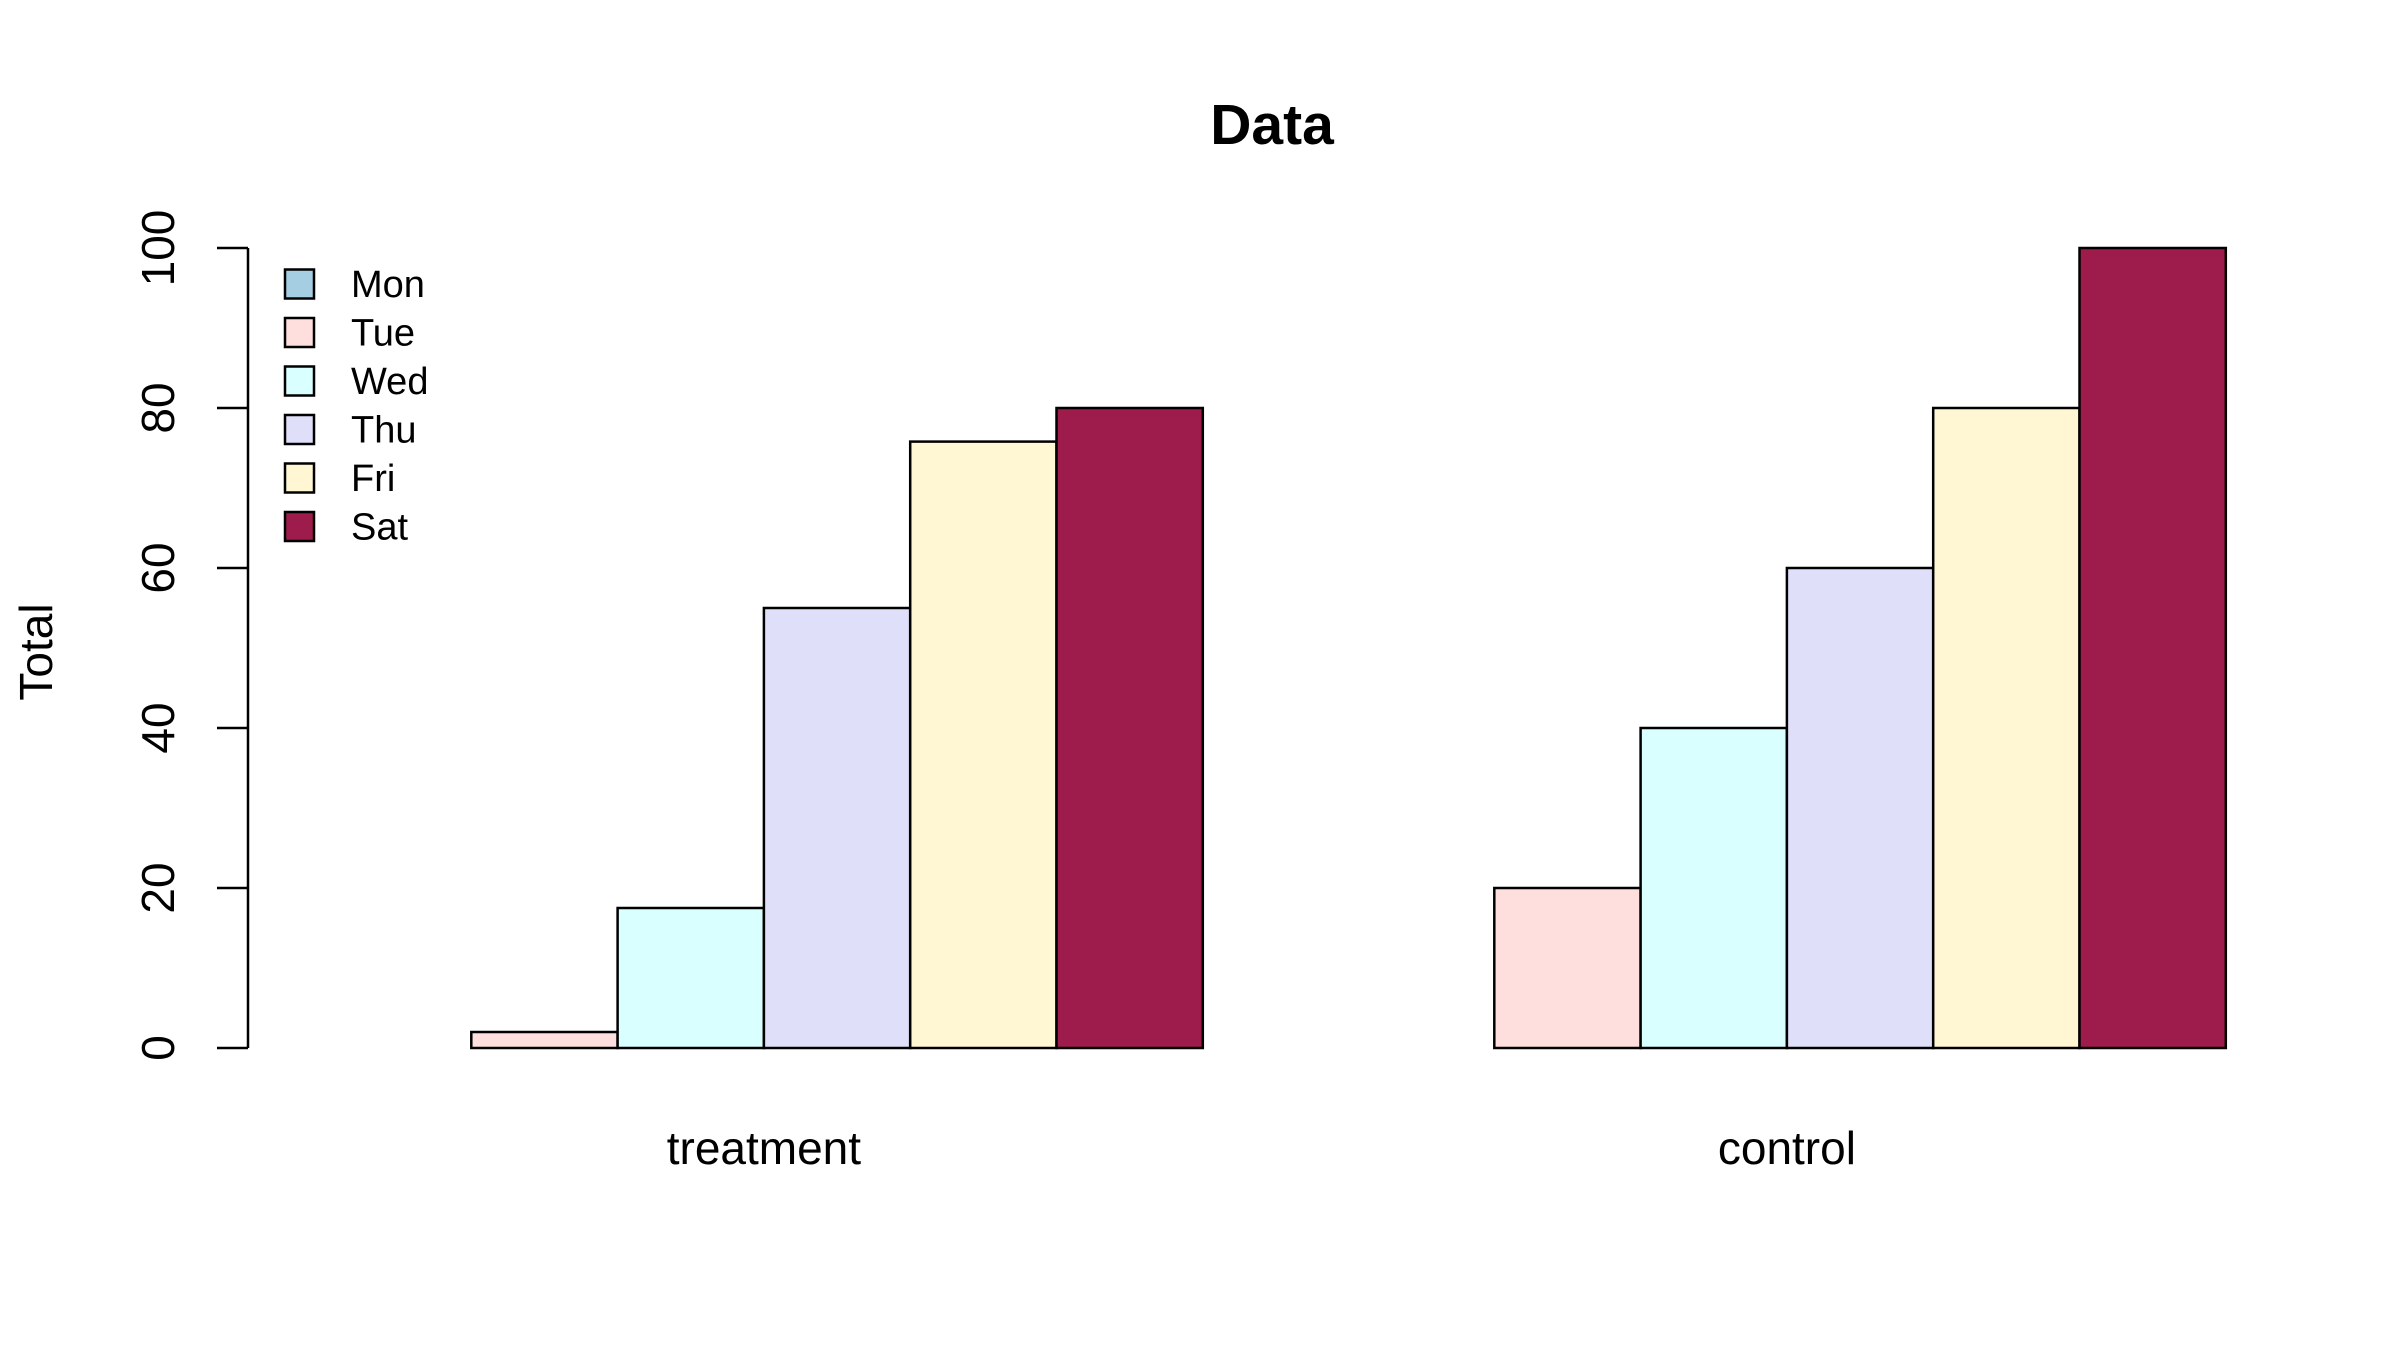  I want to click on legend-swatch-mon, so click(299, 284).